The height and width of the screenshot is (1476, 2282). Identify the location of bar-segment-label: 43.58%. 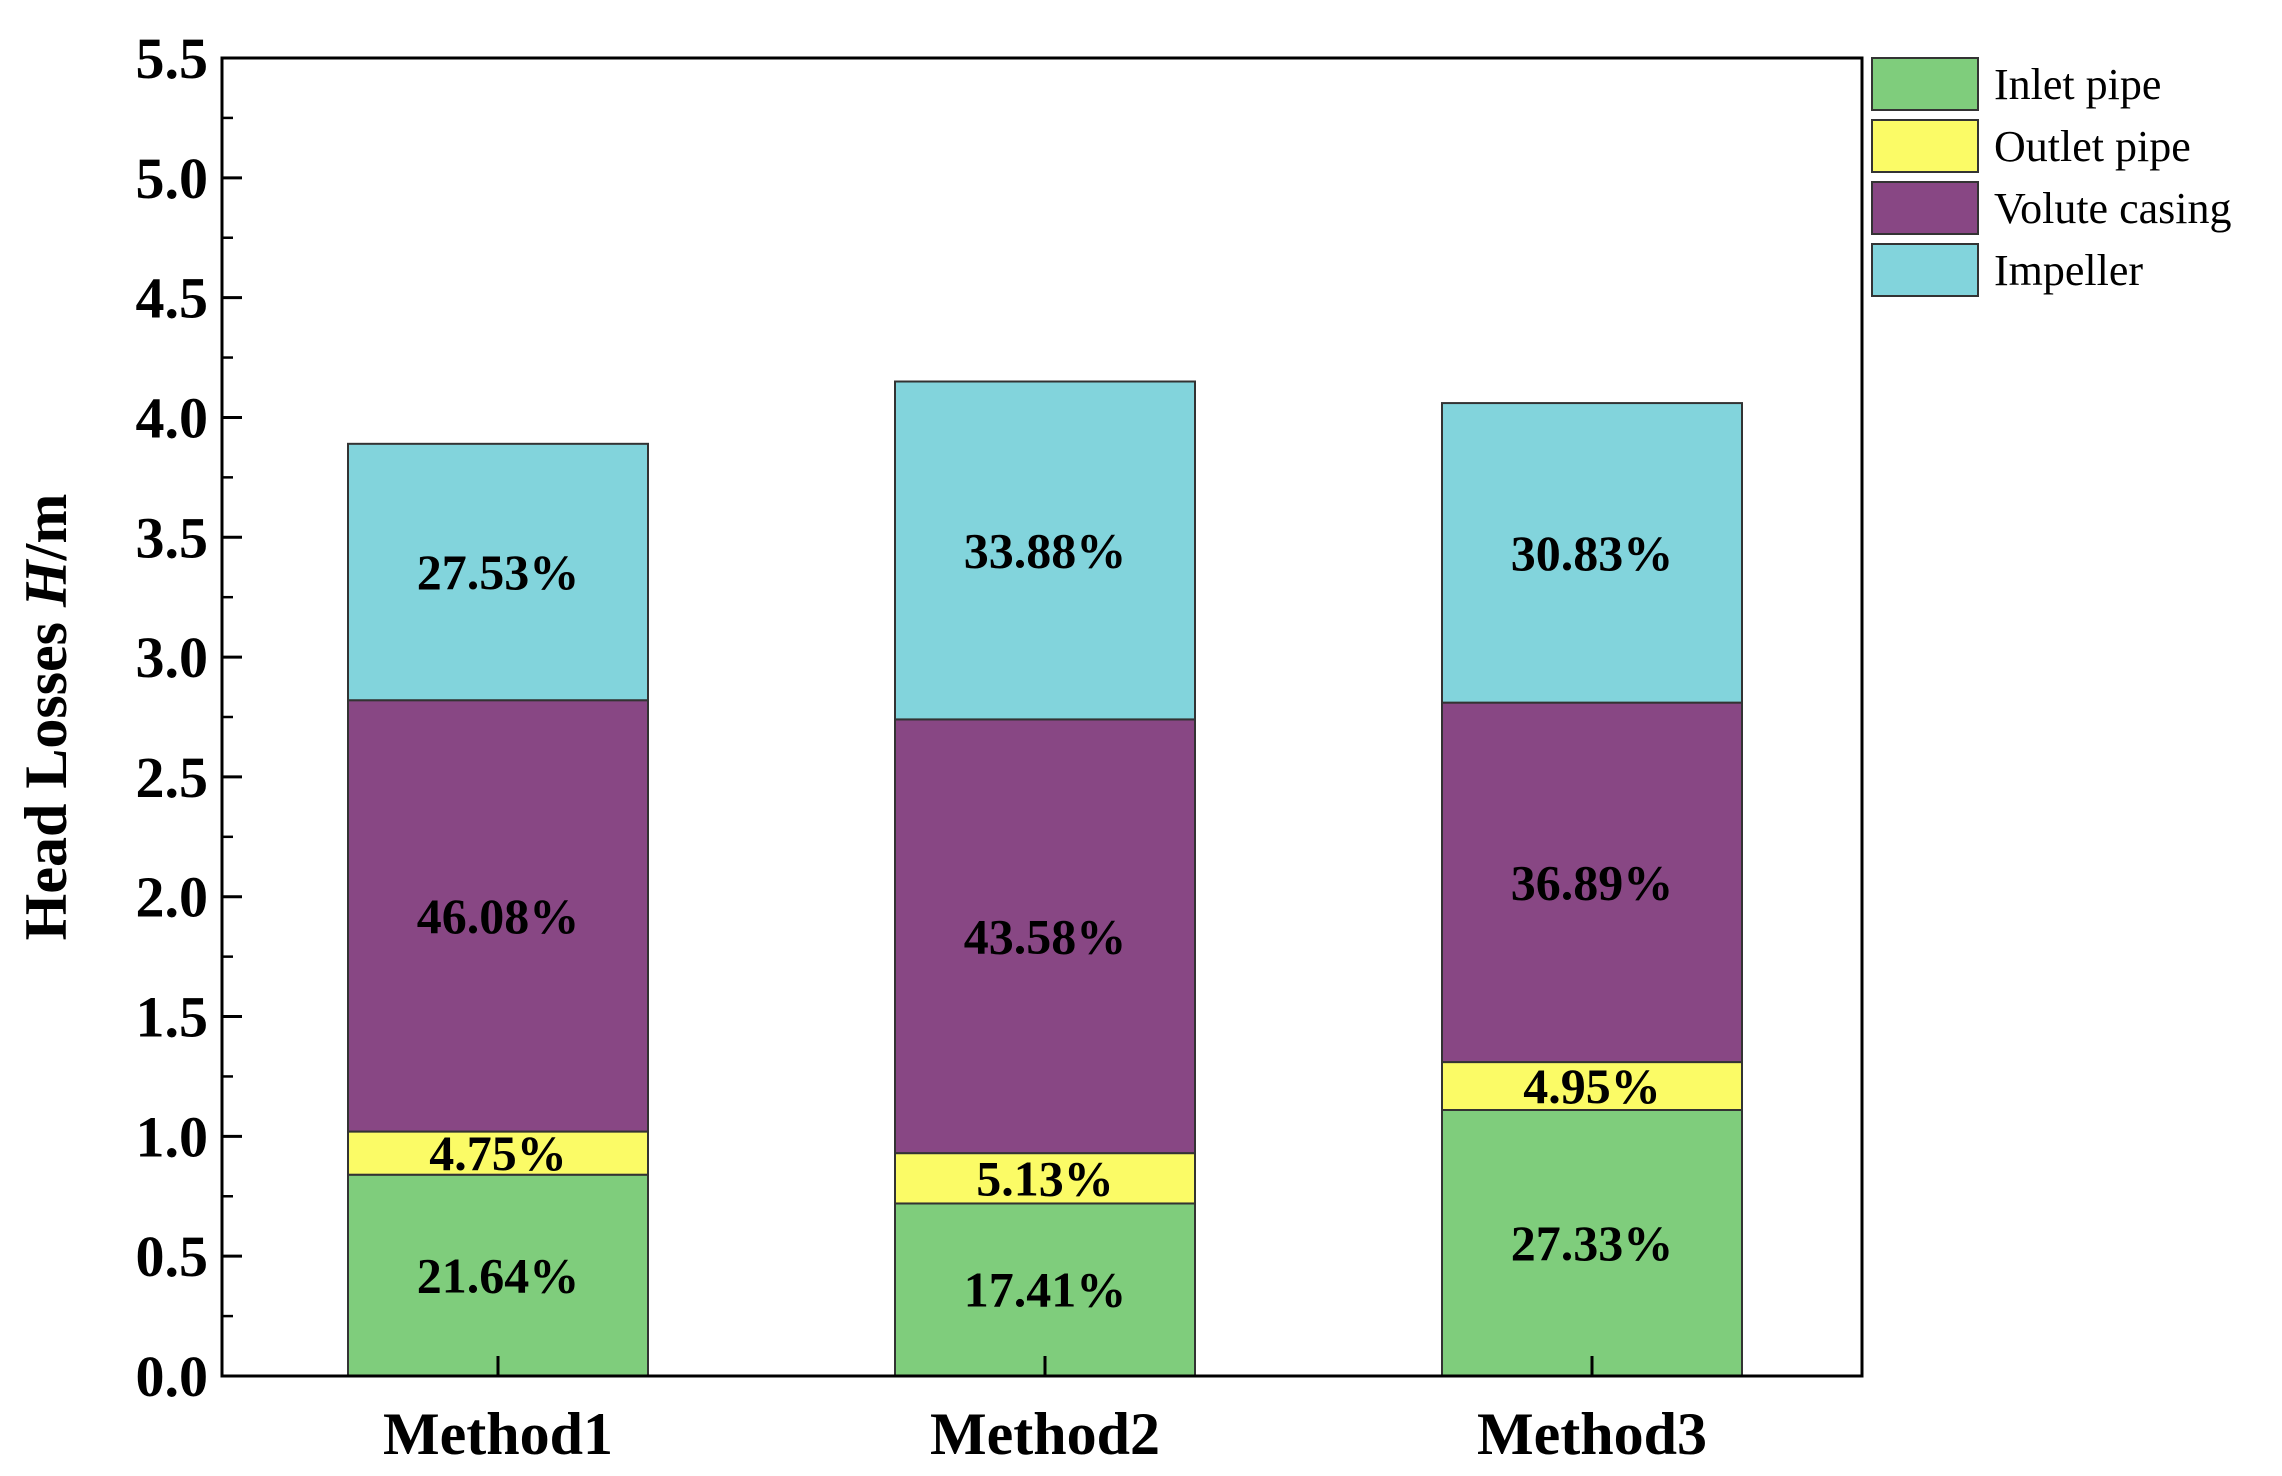
(1045, 936).